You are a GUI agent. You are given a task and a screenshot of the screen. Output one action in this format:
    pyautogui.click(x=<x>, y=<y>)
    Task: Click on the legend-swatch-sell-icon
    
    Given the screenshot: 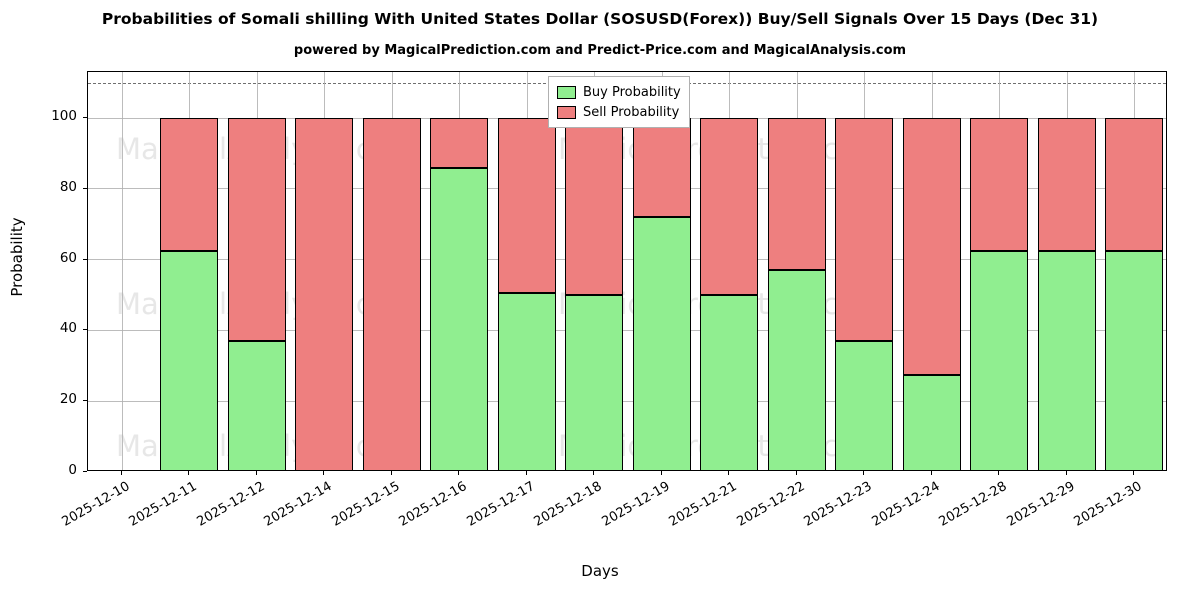 What is the action you would take?
    pyautogui.click(x=566, y=112)
    